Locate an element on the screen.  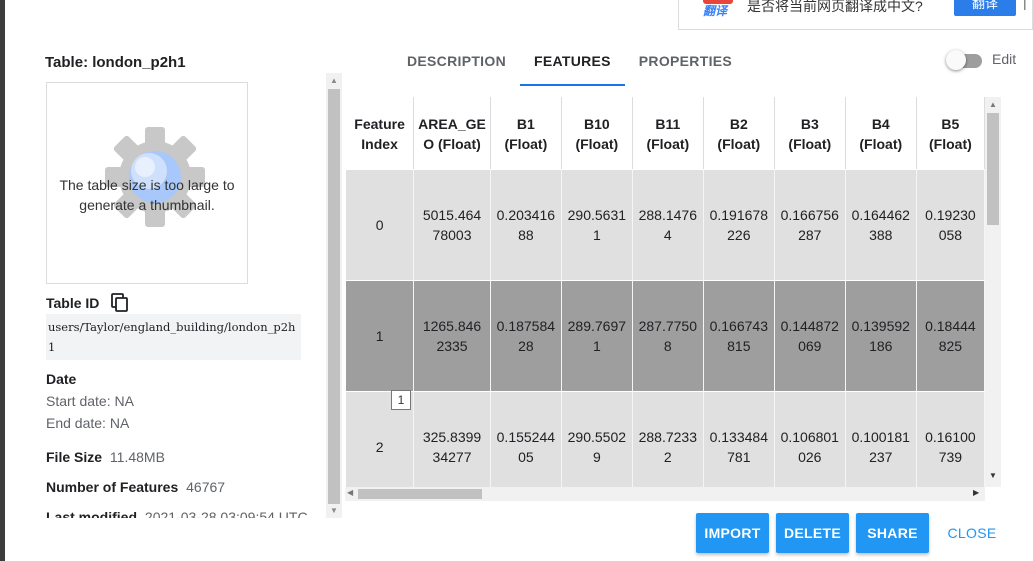
translate-prompt-bar: 翻译 是否将当前网页翻译成中文? 翻译 | is located at coordinates (855, 15).